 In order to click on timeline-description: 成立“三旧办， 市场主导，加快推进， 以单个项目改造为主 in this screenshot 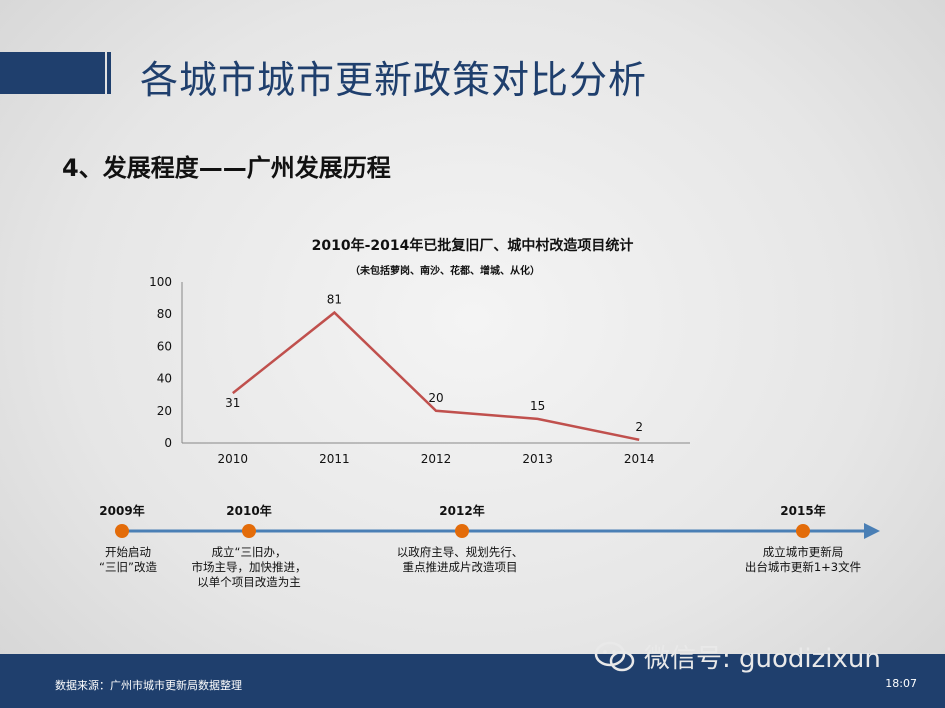, I will do `click(249, 567)`.